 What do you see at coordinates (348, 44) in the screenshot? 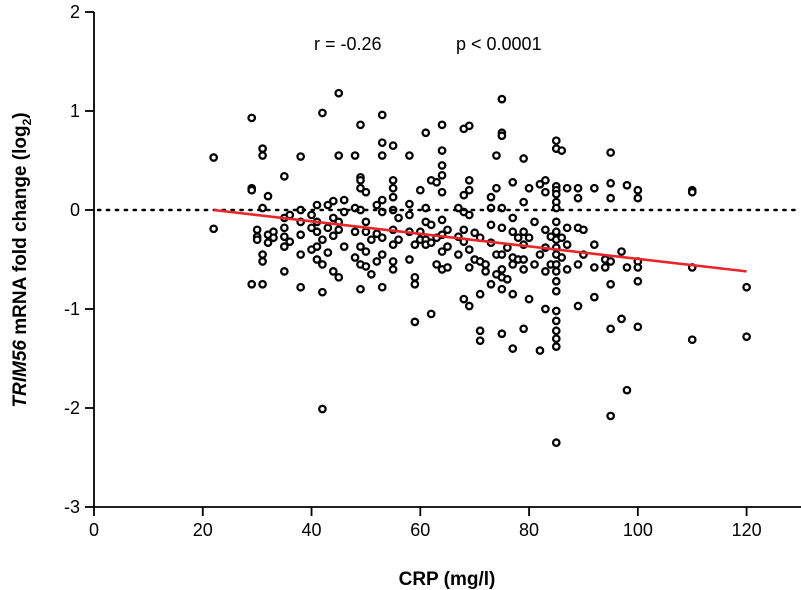
I see `r-annotation: r = -0.26` at bounding box center [348, 44].